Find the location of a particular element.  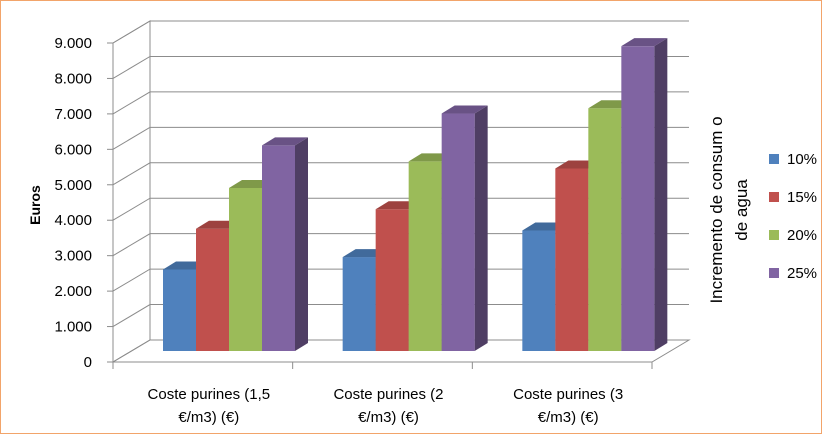

y-tick-label: 9.000 is located at coordinates (73, 43).